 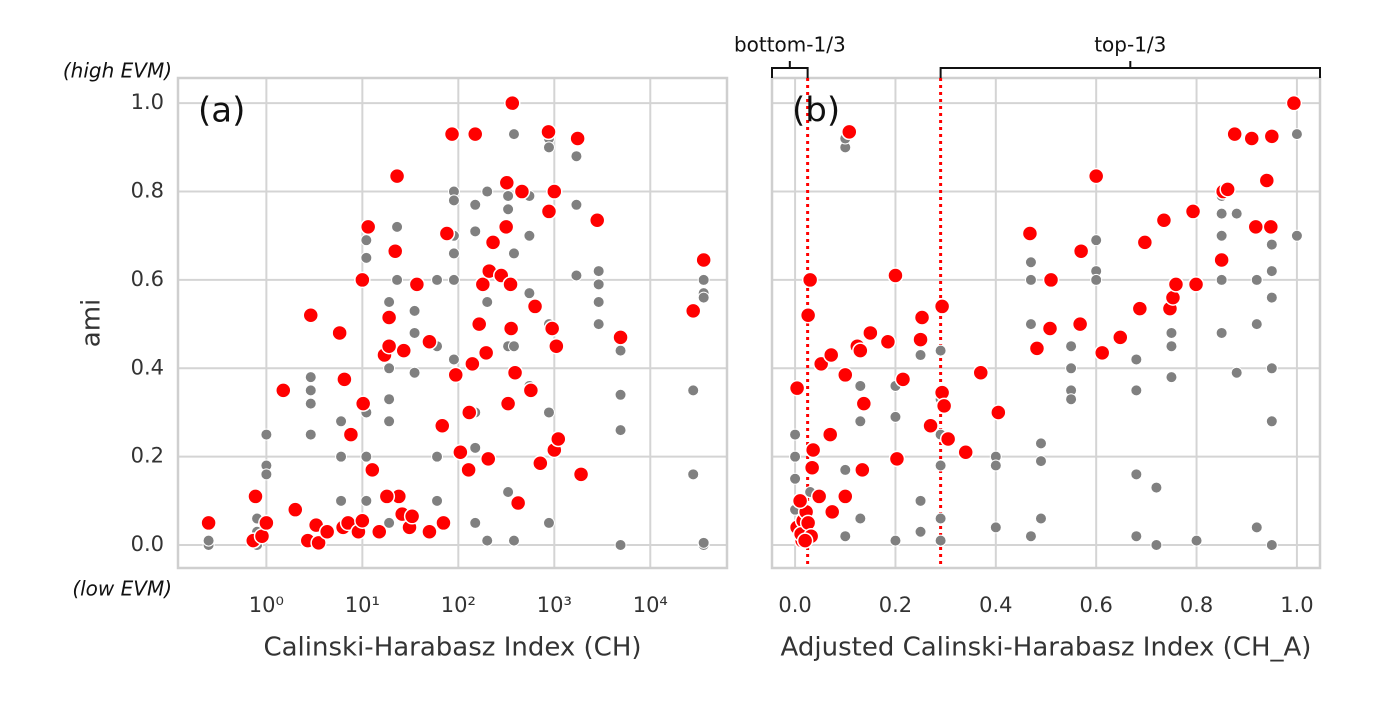 I want to click on x-tick-label: 10⁴, so click(x=650, y=605).